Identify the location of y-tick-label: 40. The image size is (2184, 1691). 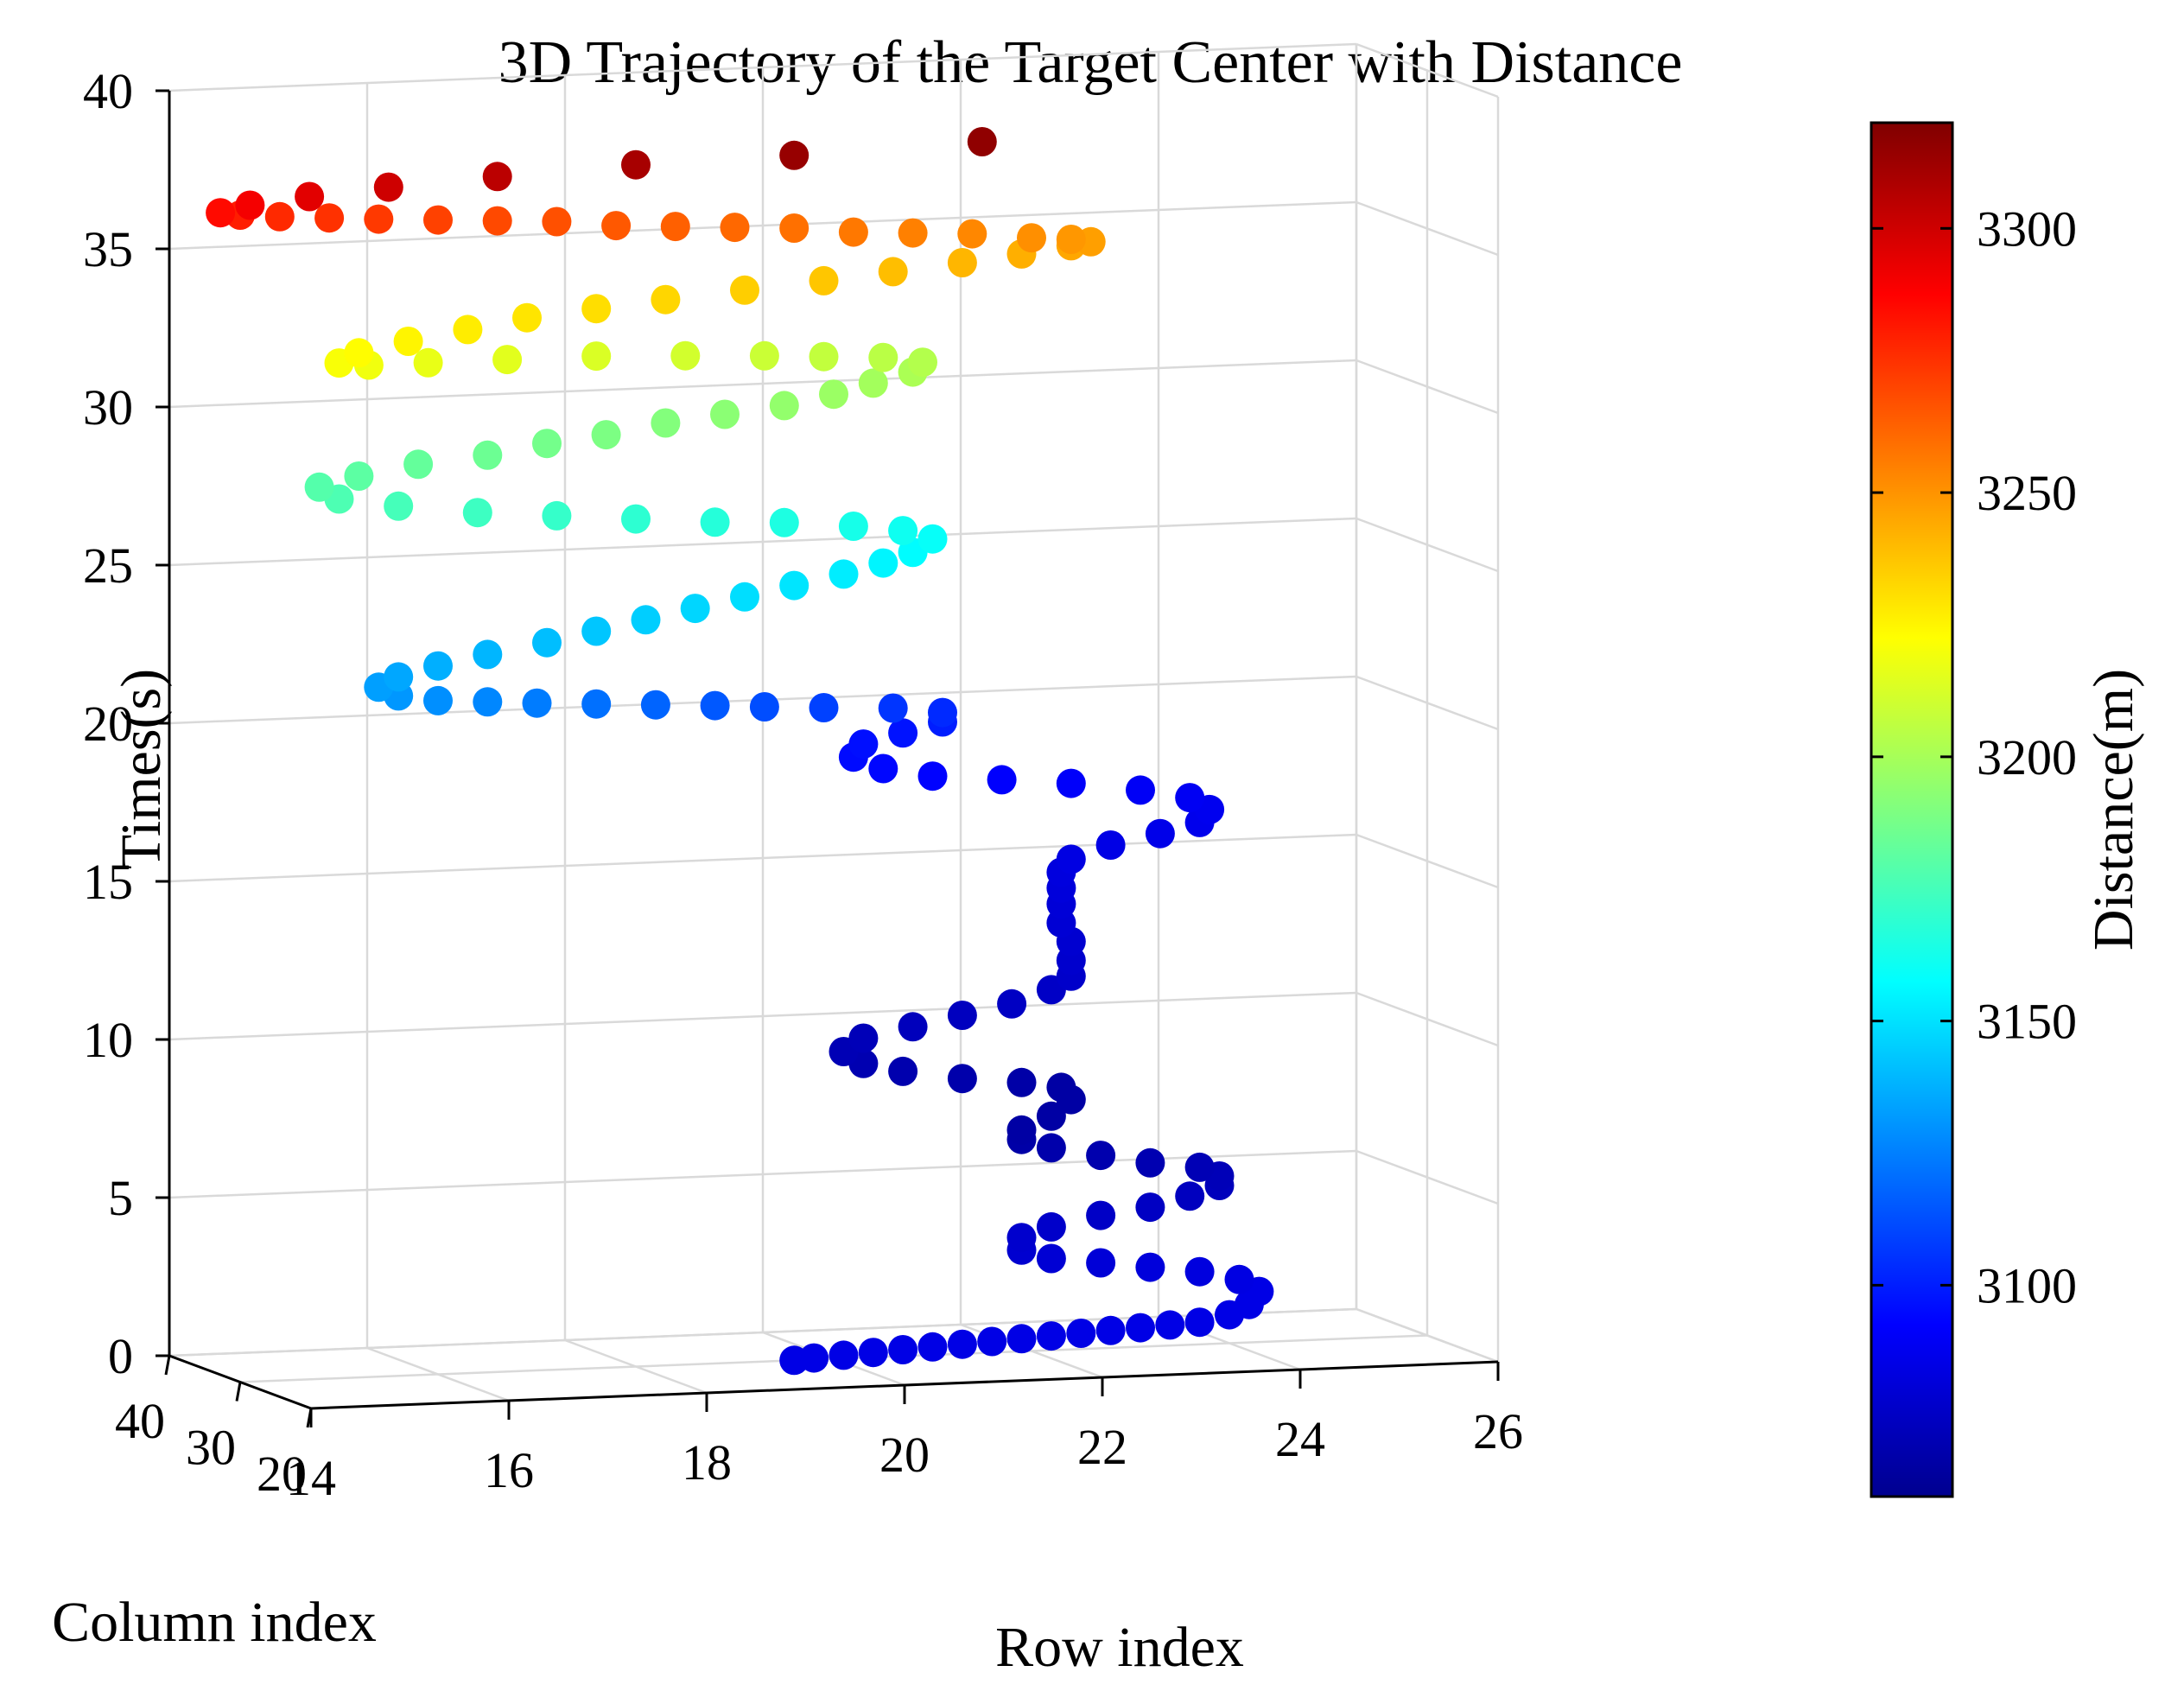
(140, 1421).